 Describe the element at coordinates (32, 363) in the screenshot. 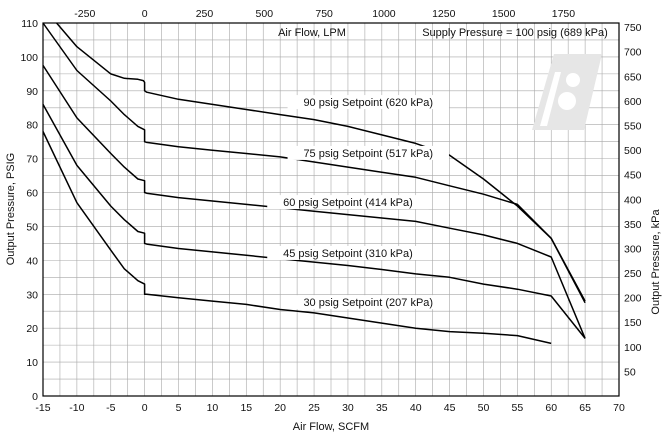

I see `y-tick-label: 10` at that location.